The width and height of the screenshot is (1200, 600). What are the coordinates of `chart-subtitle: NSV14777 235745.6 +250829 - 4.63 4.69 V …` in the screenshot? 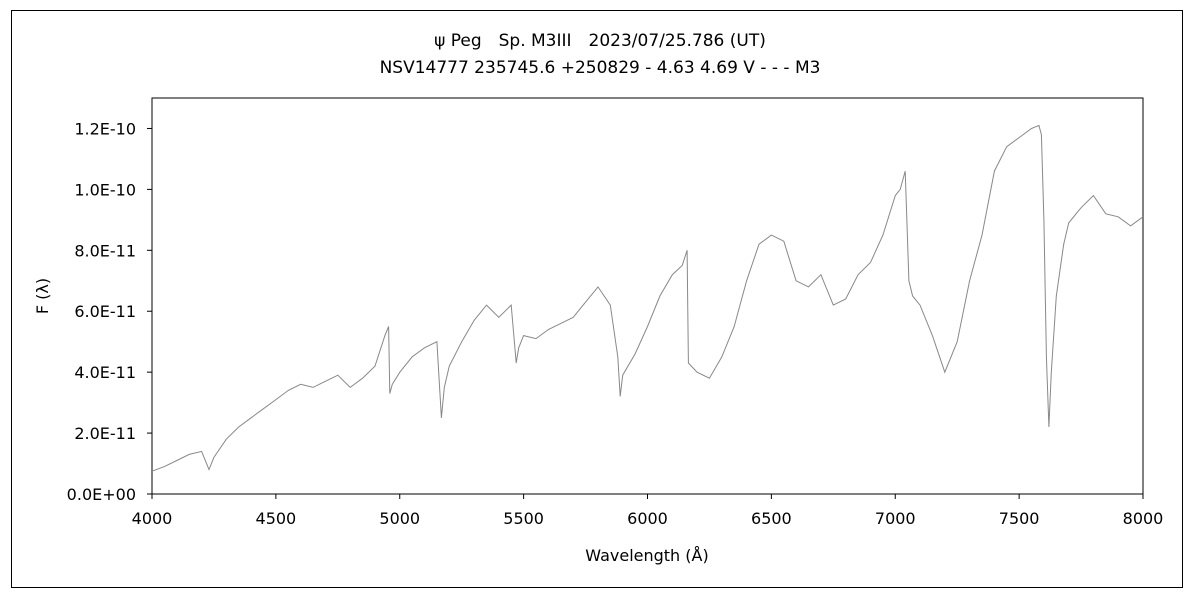 It's located at (600, 68).